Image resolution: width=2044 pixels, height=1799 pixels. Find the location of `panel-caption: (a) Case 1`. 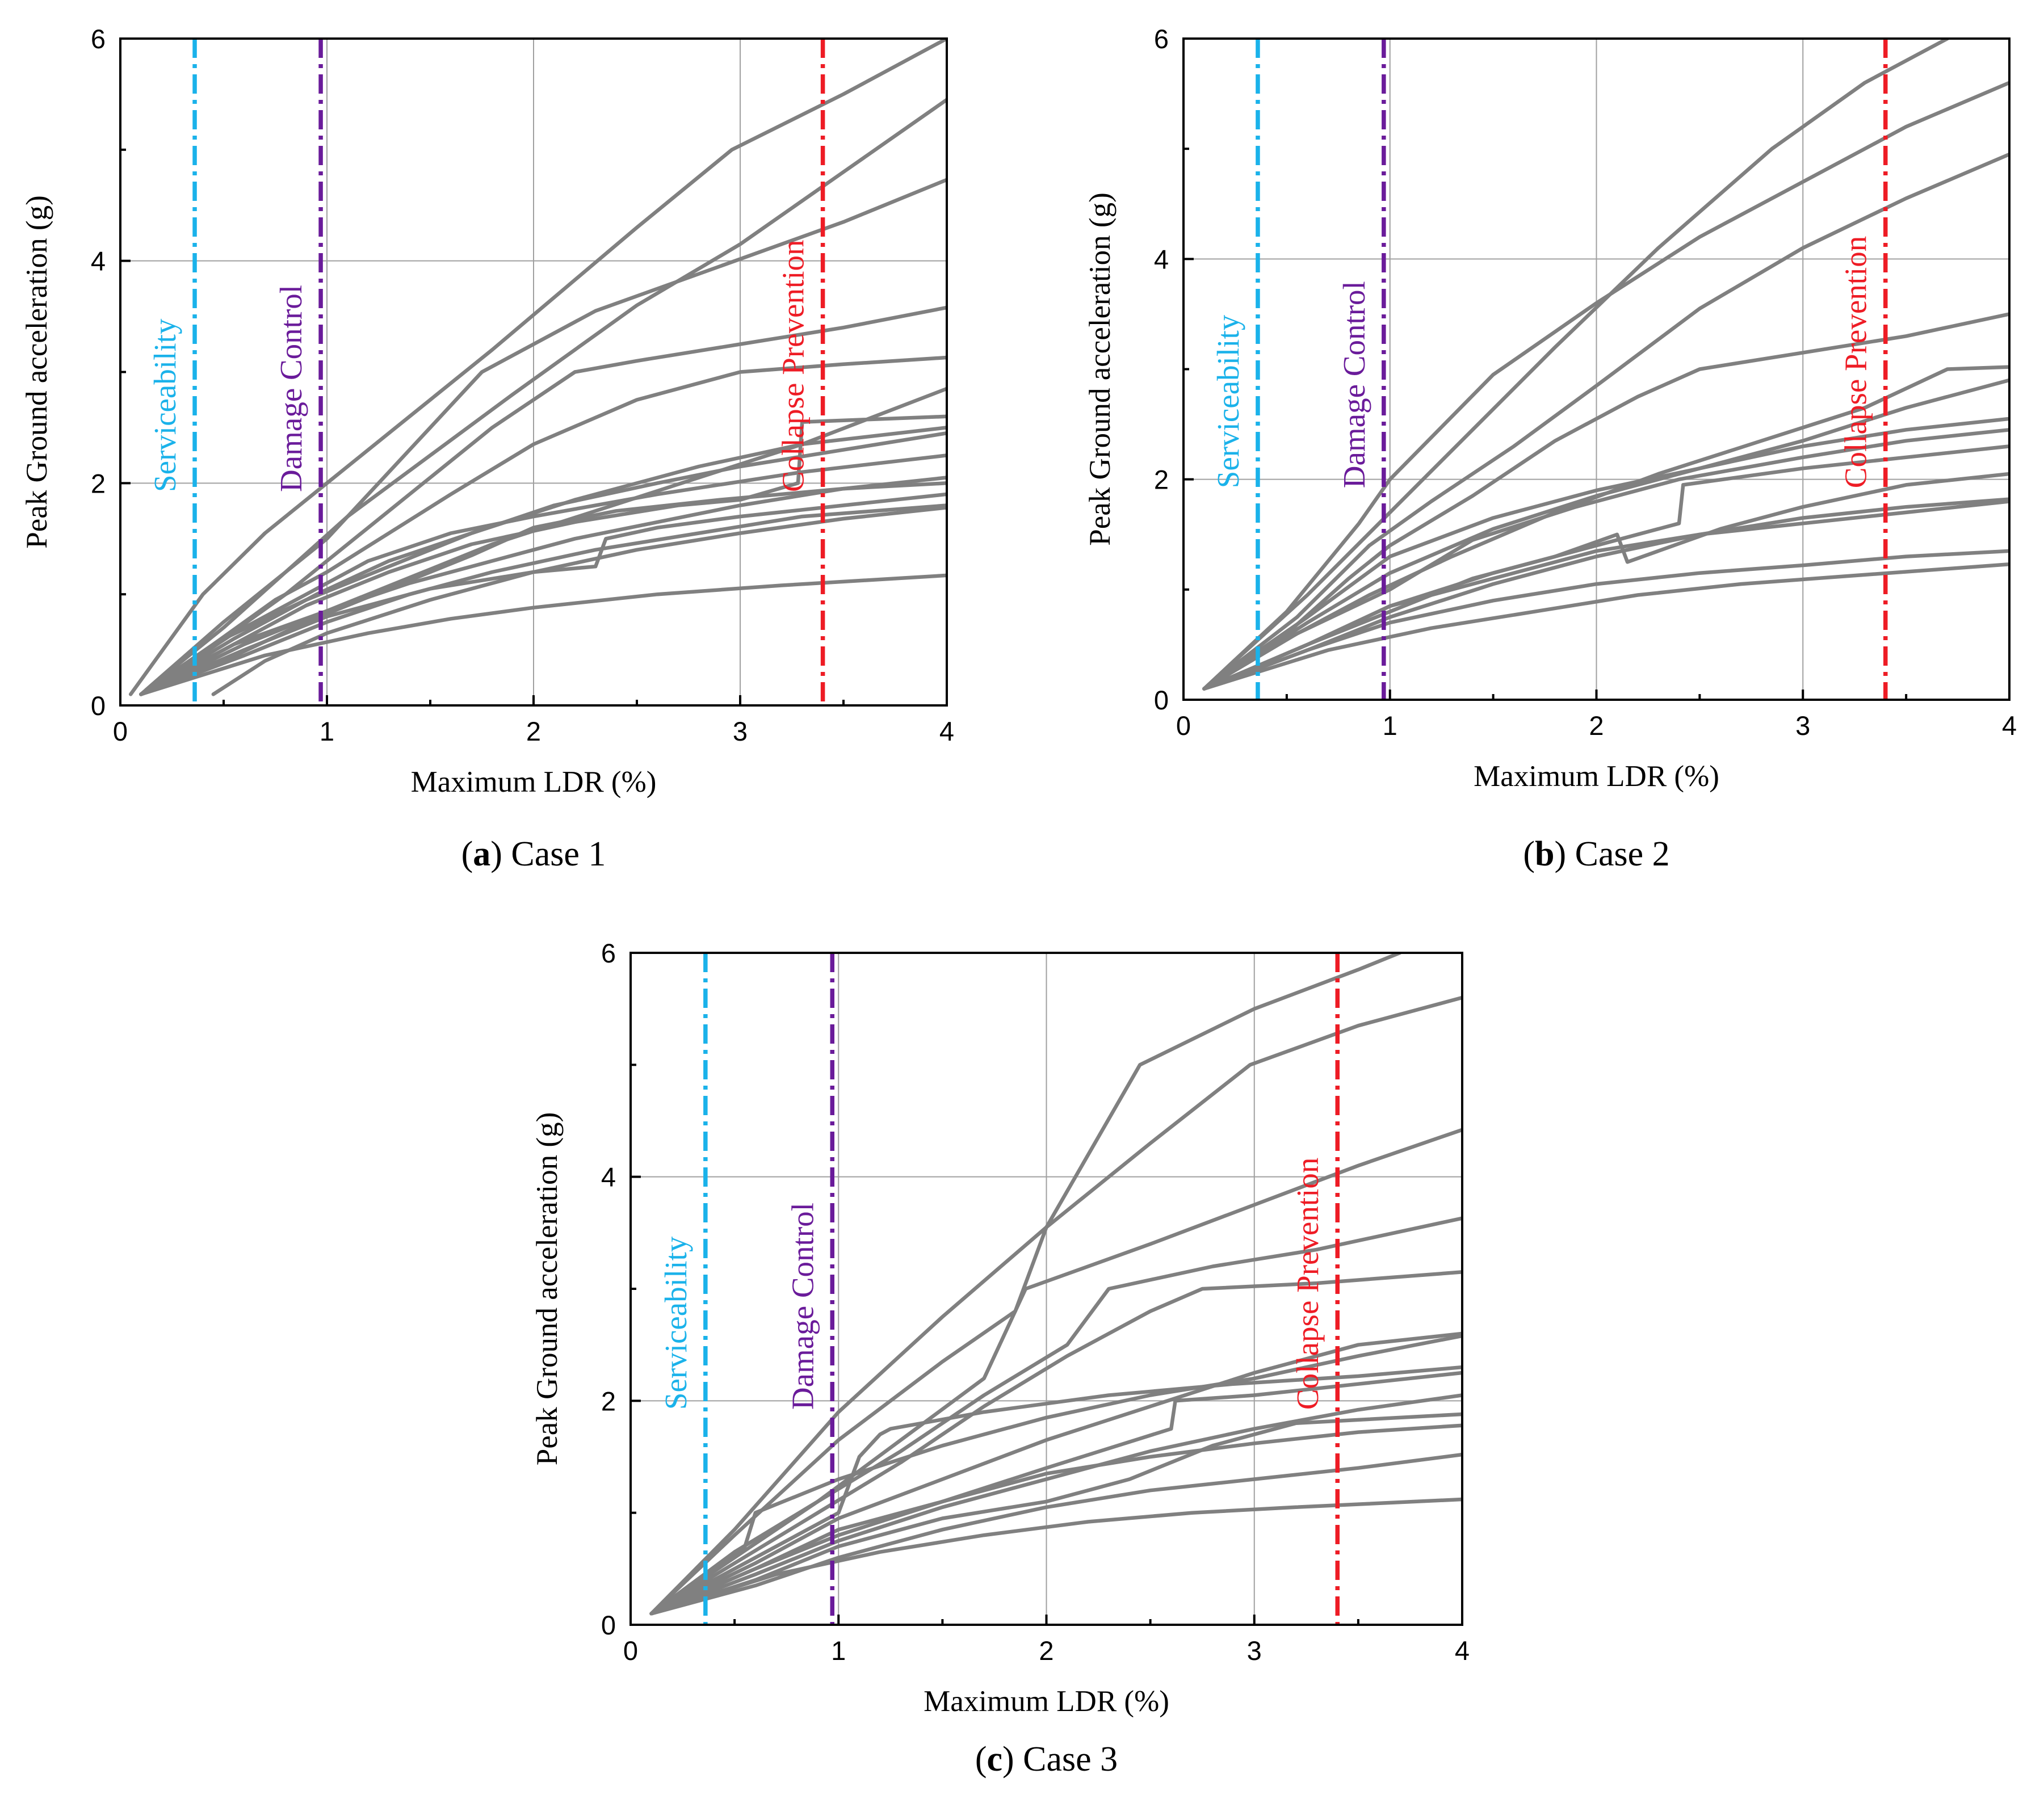

panel-caption: (a) Case 1 is located at coordinates (533, 854).